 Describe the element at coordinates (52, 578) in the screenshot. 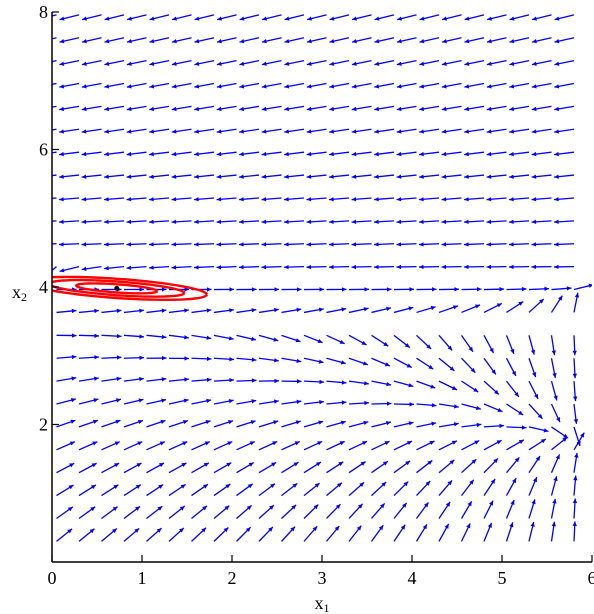

I see `x-tick-label: 0` at that location.